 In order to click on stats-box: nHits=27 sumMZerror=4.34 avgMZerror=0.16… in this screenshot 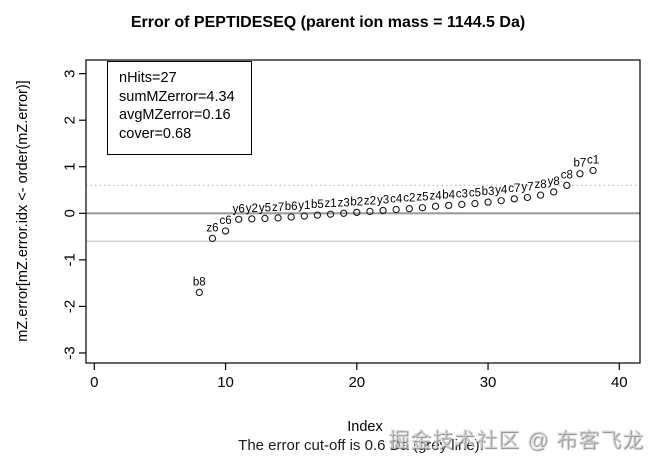, I will do `click(179, 108)`.